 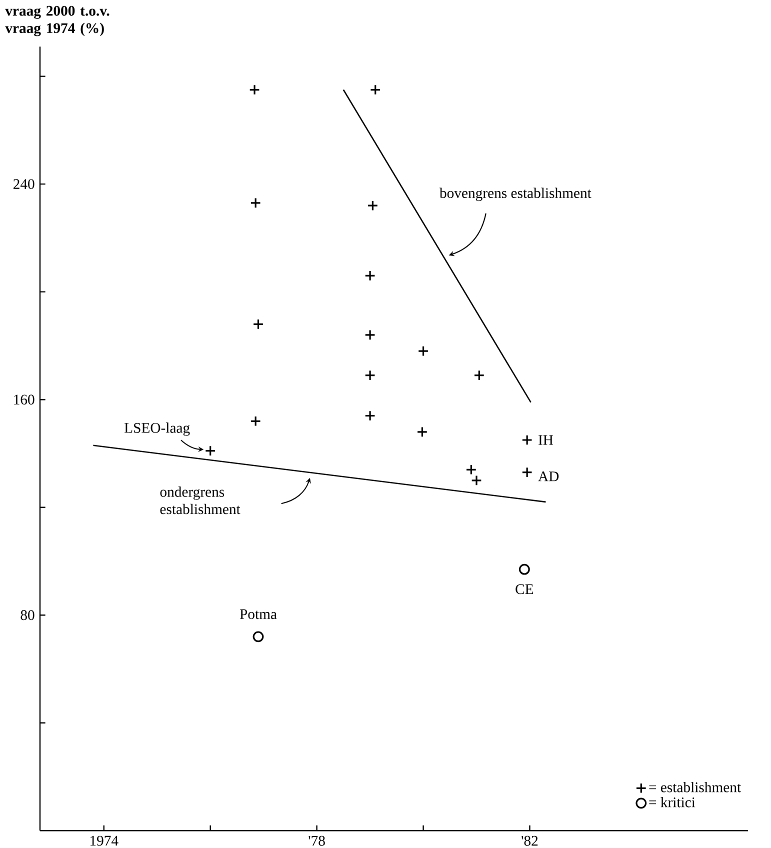 I want to click on x-tick-label: 1974, so click(x=104, y=841).